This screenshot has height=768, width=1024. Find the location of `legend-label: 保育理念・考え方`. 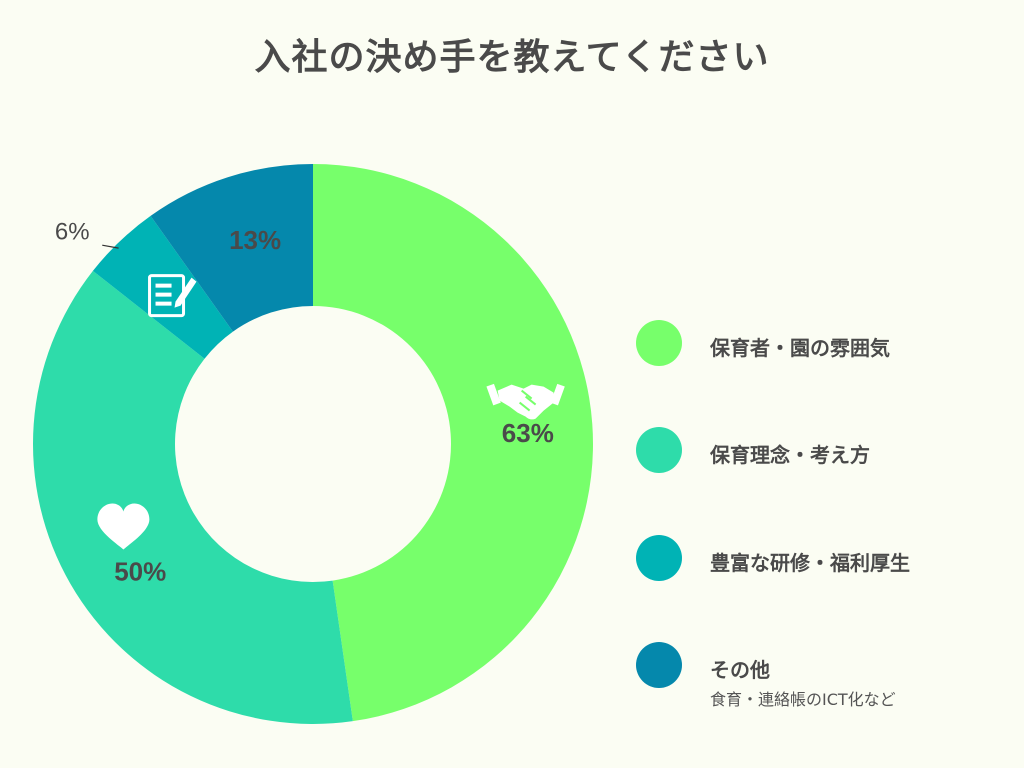

legend-label: 保育理念・考え方 is located at coordinates (790, 455).